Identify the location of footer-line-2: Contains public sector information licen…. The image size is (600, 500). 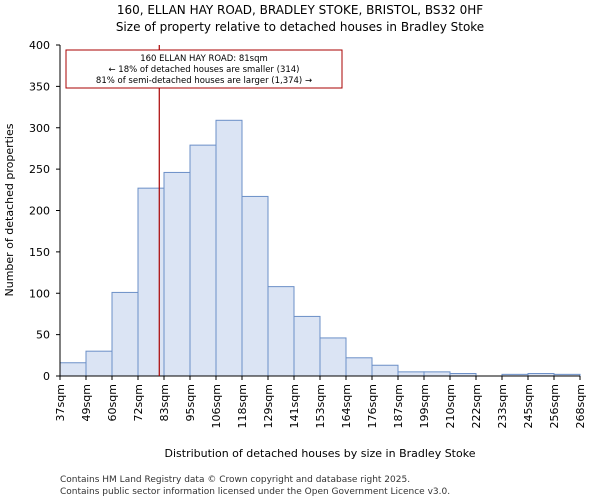
(255, 492).